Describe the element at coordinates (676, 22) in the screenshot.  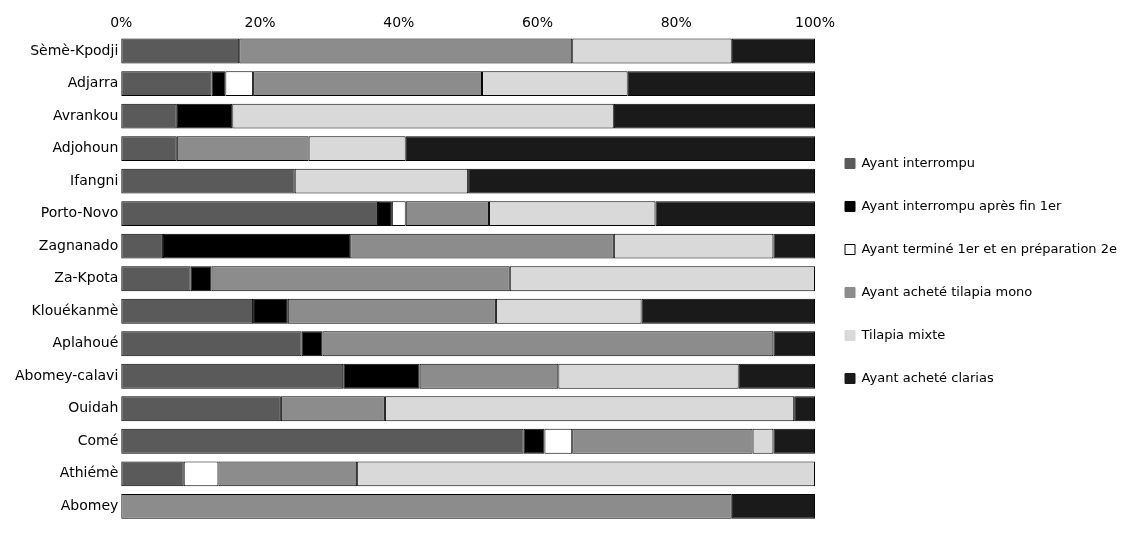
I see `x-tick-label: 80%` at that location.